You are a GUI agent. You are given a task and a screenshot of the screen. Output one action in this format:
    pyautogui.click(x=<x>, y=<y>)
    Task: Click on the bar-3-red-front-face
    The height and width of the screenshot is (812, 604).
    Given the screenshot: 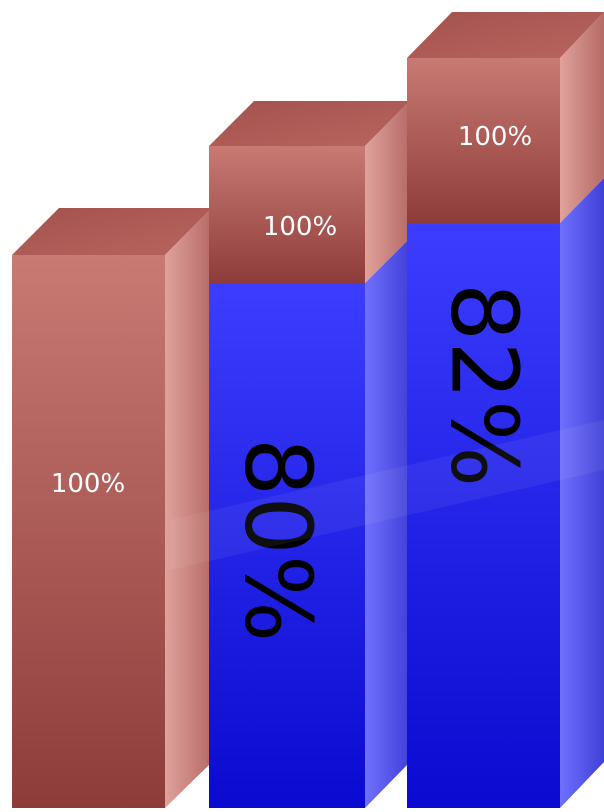 What is the action you would take?
    pyautogui.click(x=483, y=140)
    